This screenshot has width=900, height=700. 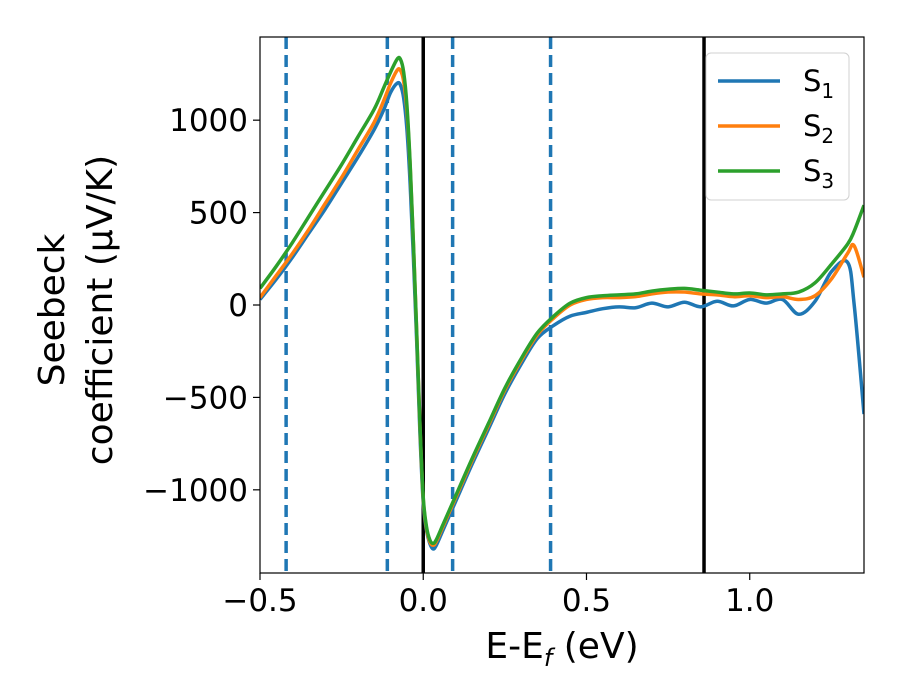 I want to click on y-axis-title-line2: coefficient (μV/K), so click(x=100, y=310).